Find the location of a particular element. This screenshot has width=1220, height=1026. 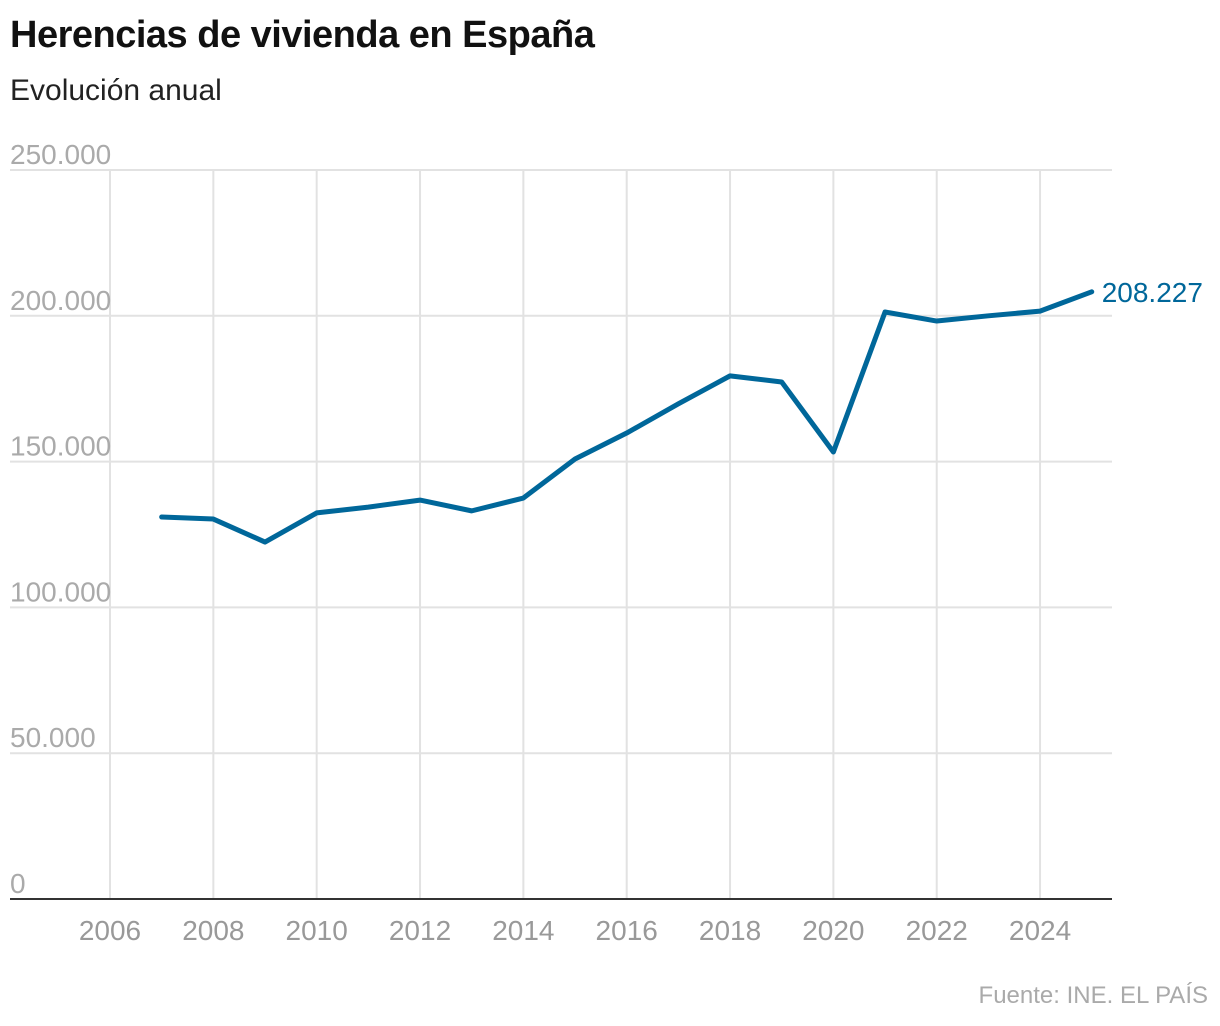

y-tick-label: 0 is located at coordinates (18, 883).